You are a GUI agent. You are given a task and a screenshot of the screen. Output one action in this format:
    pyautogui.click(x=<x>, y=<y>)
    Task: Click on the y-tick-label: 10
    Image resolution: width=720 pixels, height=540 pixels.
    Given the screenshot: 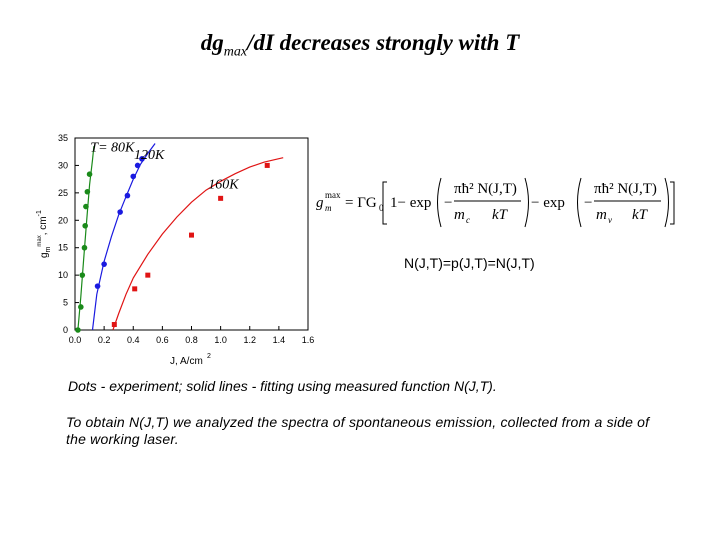 What is the action you would take?
    pyautogui.click(x=63, y=275)
    